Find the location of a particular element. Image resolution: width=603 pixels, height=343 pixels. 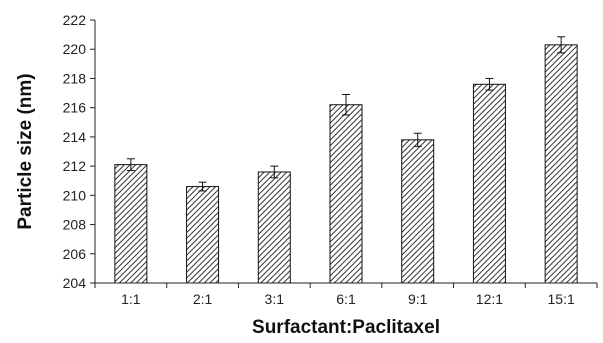

y-tick-label: 214 is located at coordinates (75, 137).